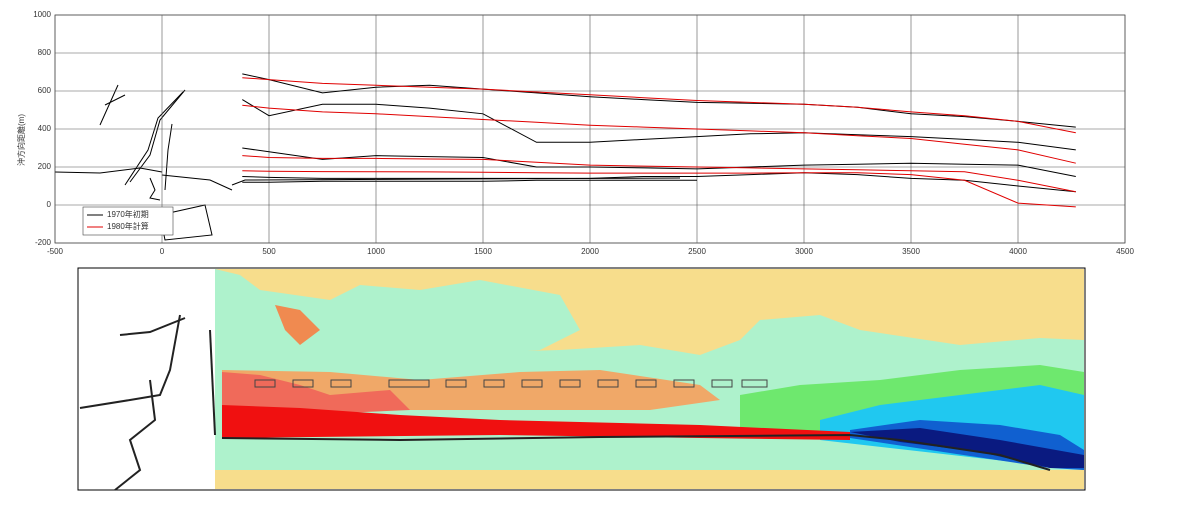 The height and width of the screenshot is (505, 1200). Describe the element at coordinates (911, 251) in the screenshot. I see `x-tick-label: 3500` at that location.